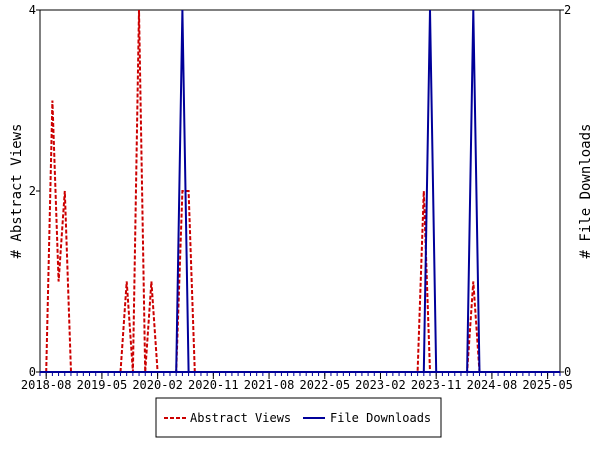  Describe the element at coordinates (567, 372) in the screenshot. I see `y-right-tick-label: 0` at that location.